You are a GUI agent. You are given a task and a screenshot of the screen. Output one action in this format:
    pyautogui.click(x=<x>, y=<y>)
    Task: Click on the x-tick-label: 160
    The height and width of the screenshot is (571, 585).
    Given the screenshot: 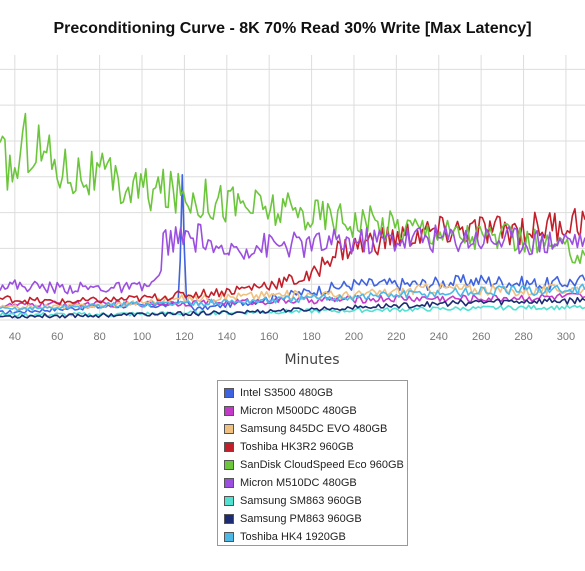 What is the action you would take?
    pyautogui.click(x=269, y=337)
    